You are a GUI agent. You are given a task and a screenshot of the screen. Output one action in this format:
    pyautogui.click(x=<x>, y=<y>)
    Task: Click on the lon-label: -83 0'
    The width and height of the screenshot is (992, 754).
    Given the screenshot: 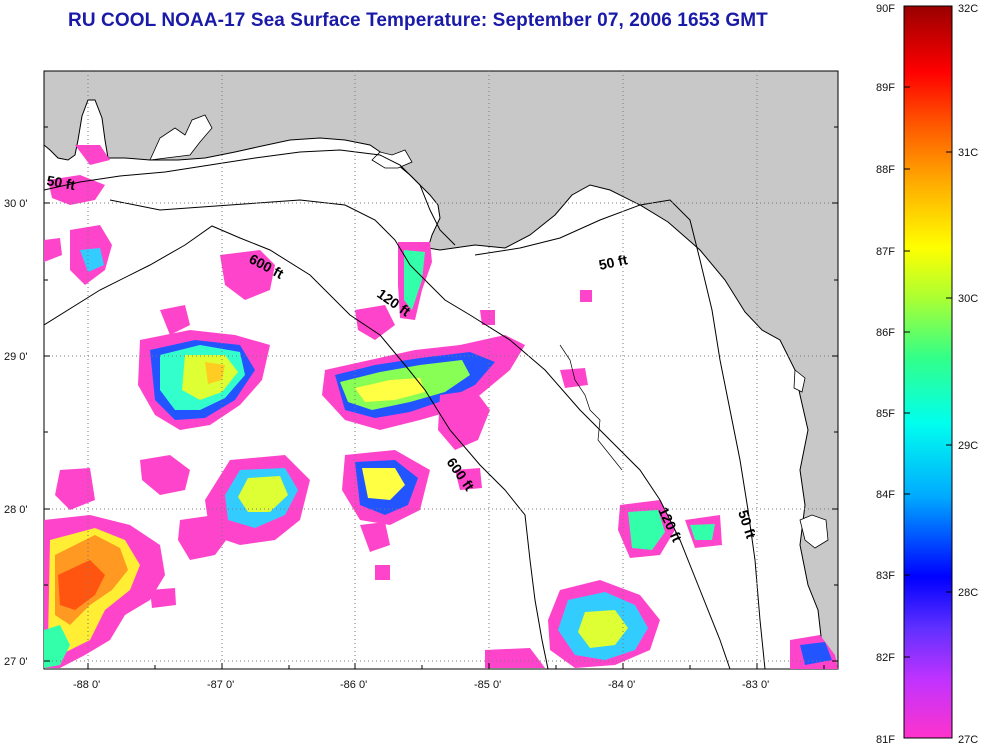 What is the action you would take?
    pyautogui.click(x=755, y=685)
    